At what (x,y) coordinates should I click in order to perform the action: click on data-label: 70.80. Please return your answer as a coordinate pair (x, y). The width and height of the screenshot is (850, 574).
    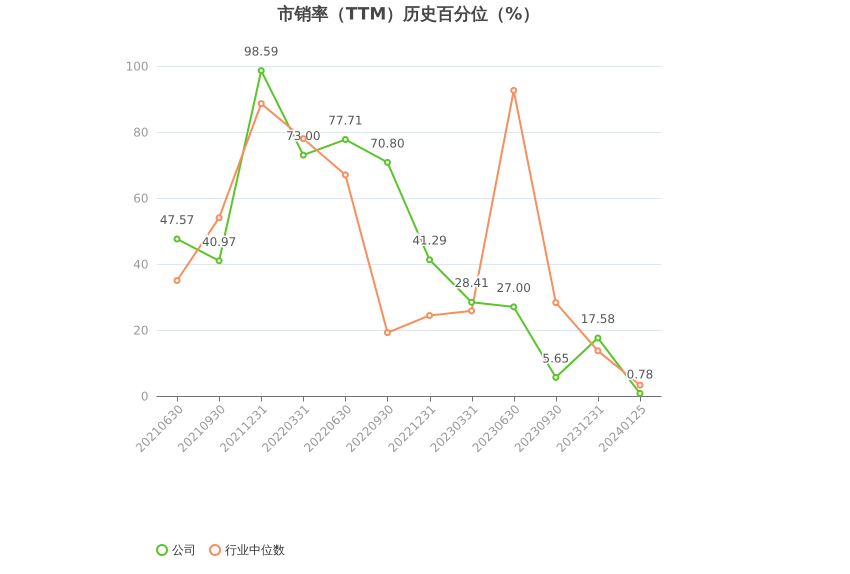
    Looking at the image, I should click on (387, 143).